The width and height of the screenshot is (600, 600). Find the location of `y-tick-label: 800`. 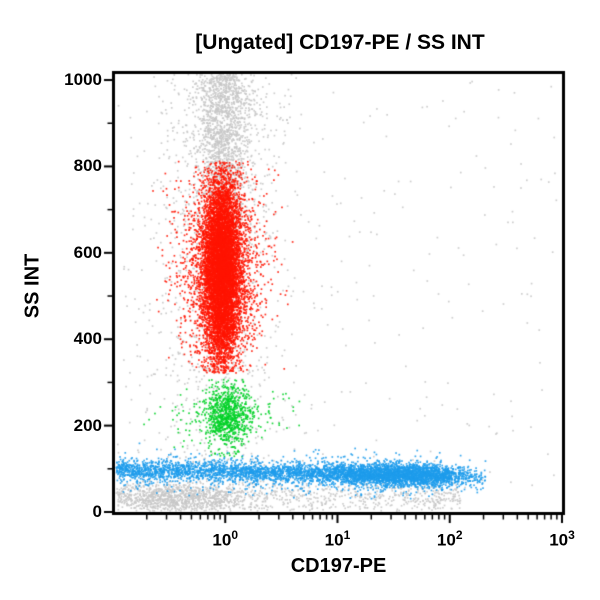

y-tick-label: 800 is located at coordinates (87, 166).